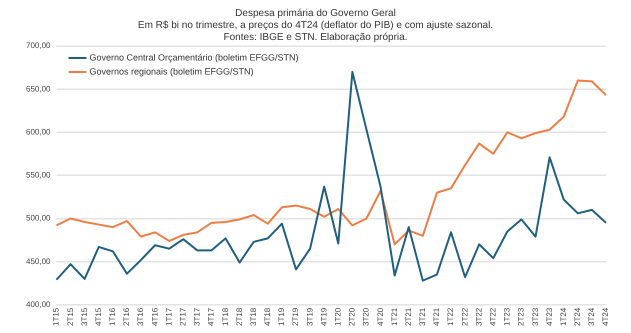 Image resolution: width=631 pixels, height=333 pixels. Describe the element at coordinates (225, 316) in the screenshot. I see `x-tick-label: 1T18` at that location.